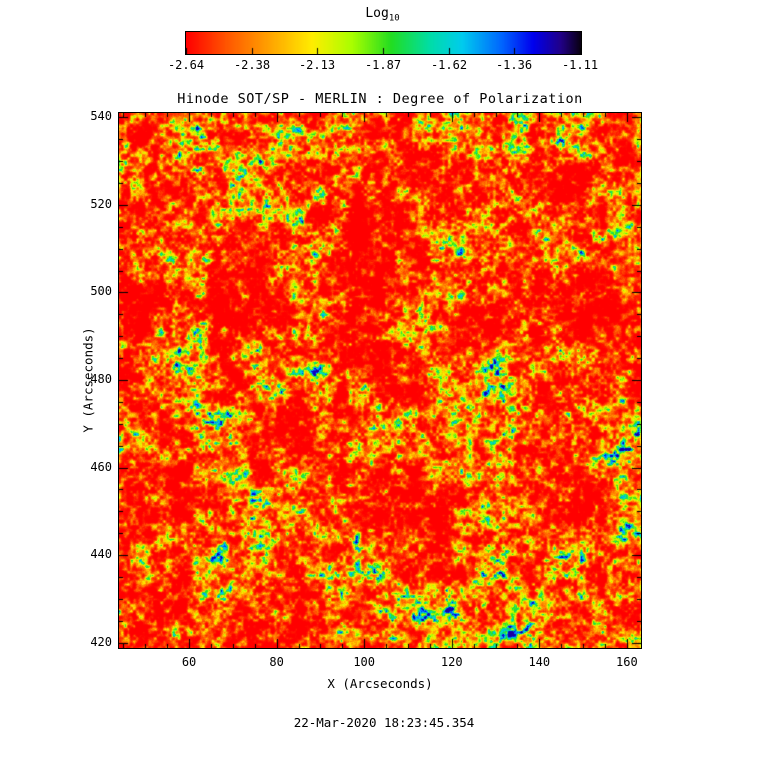 The image size is (768, 768). Describe the element at coordinates (383, 43) in the screenshot. I see `colorbar` at that location.